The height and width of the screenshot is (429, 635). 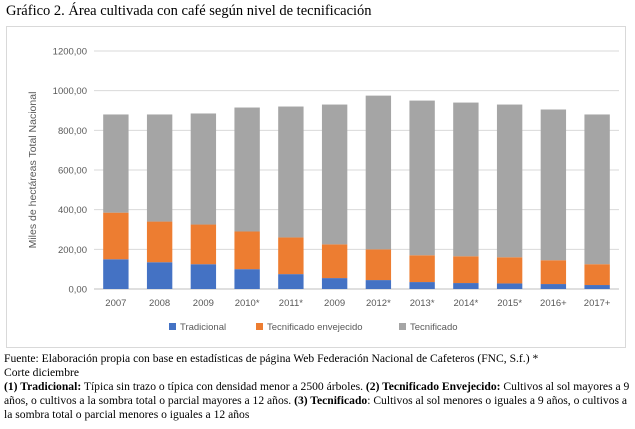 I want to click on x-tick-label: 2014*, so click(x=465, y=303).